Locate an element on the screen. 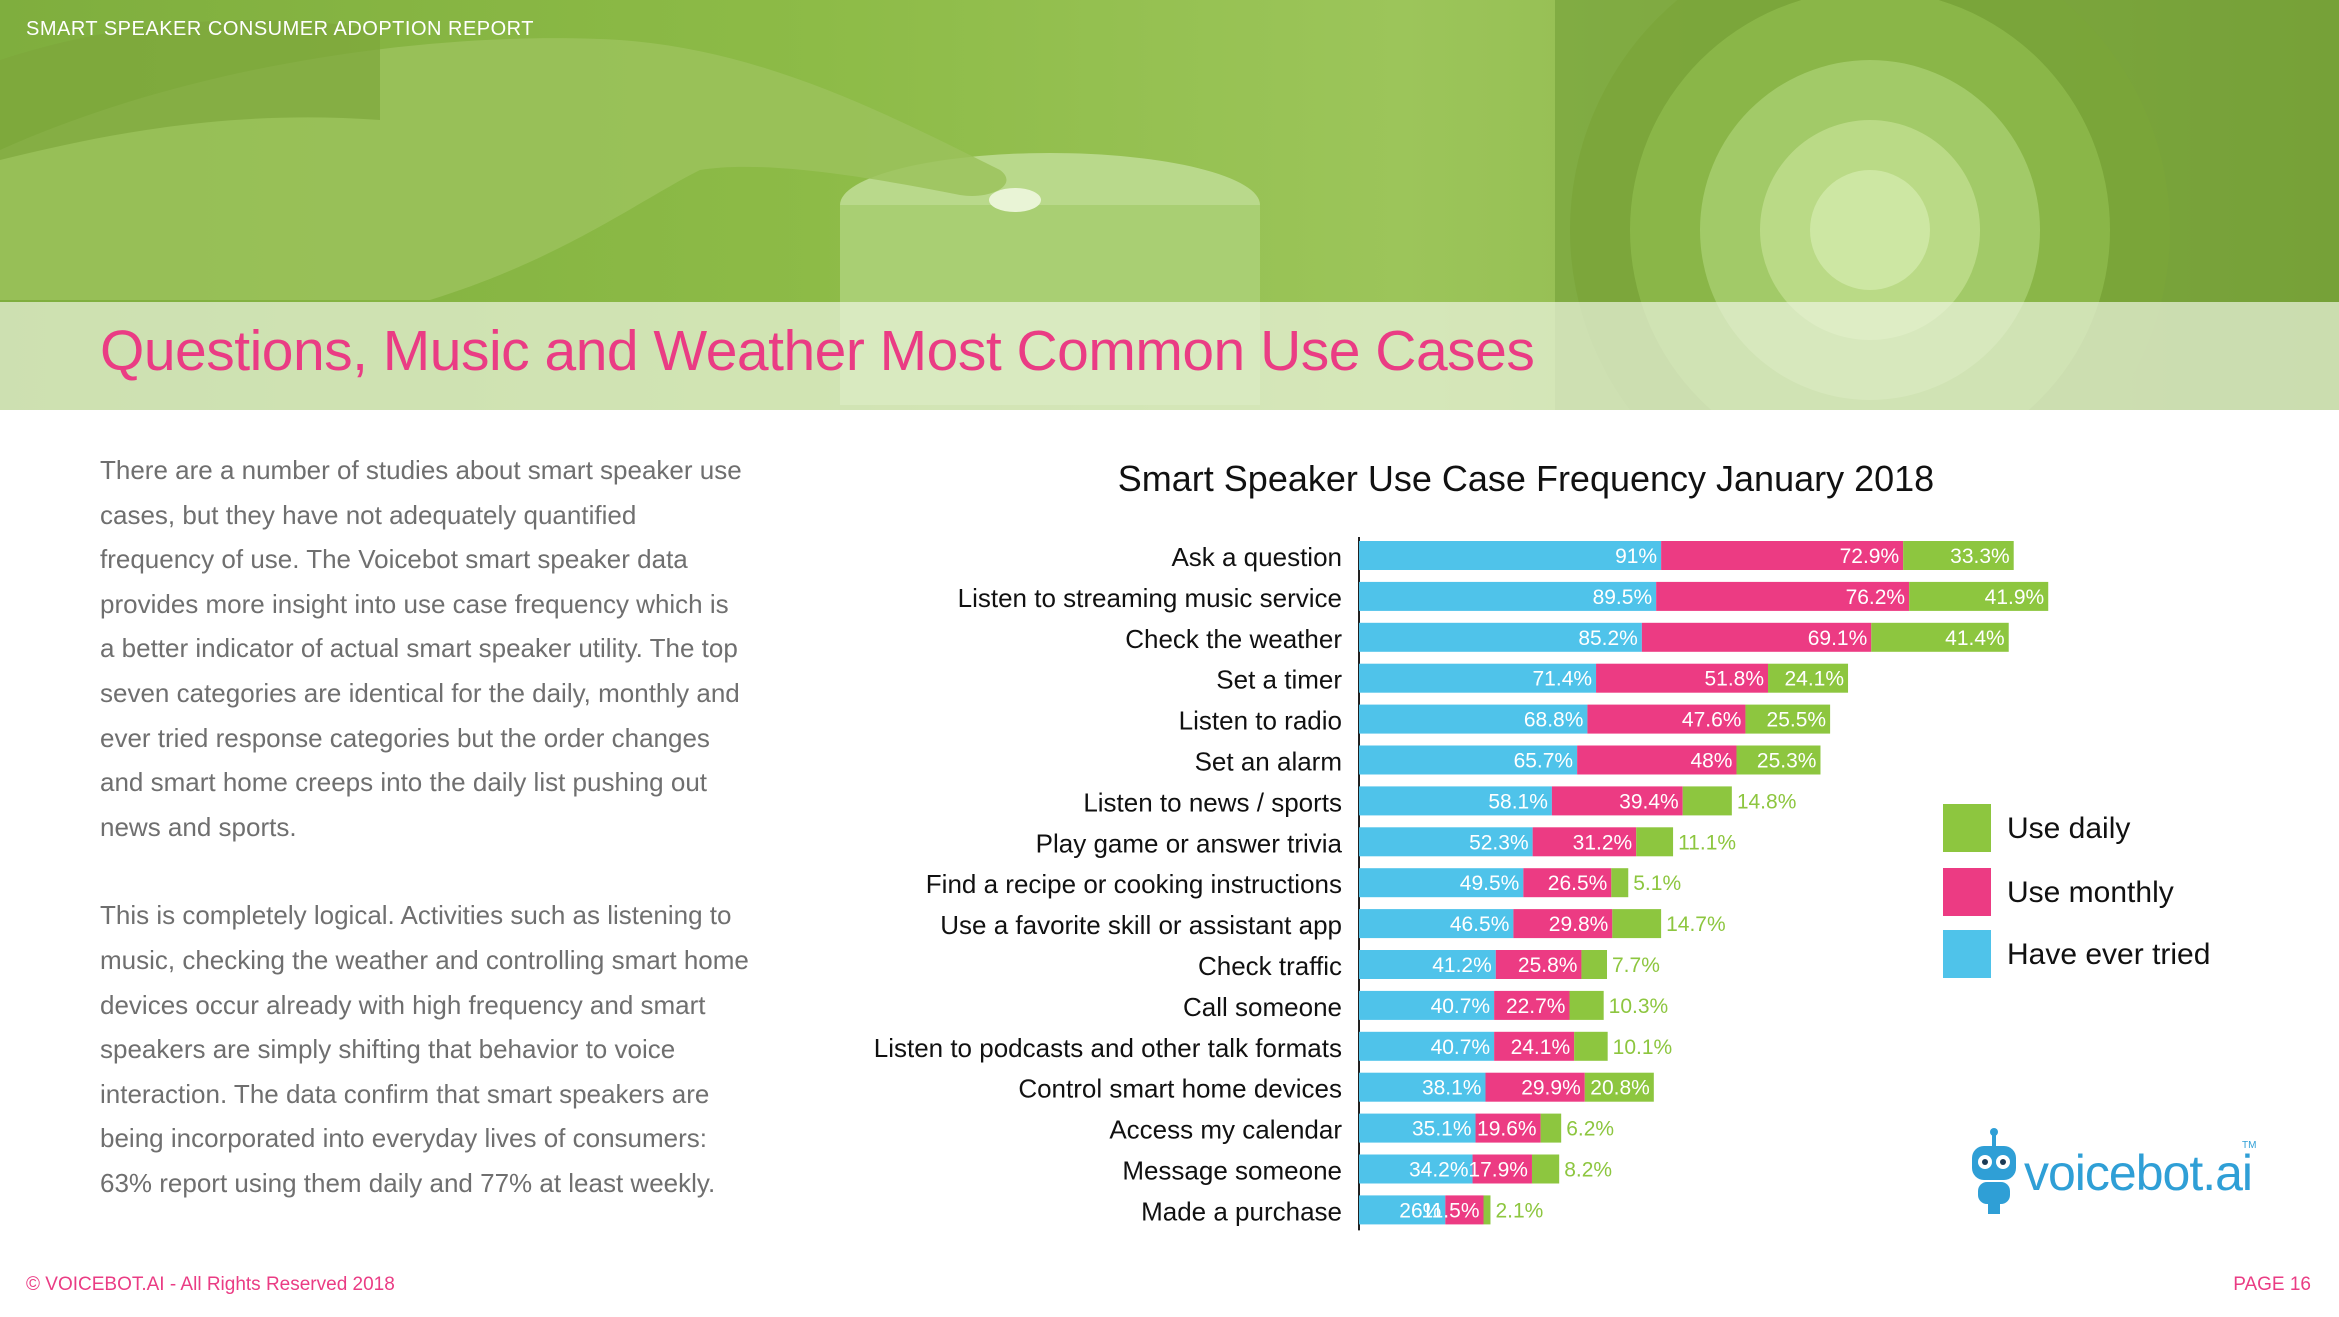 The image size is (2339, 1317). data-label-monthly: 29.9% is located at coordinates (1551, 1088).